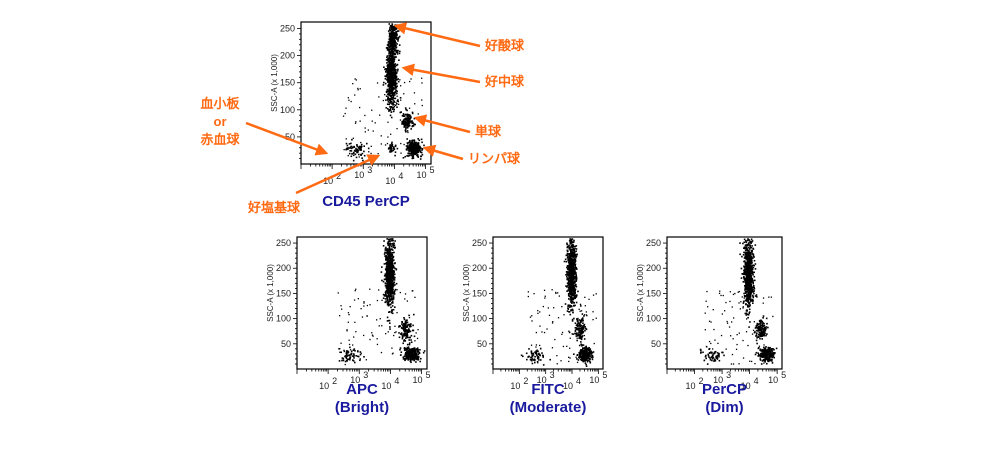  What do you see at coordinates (568, 386) in the screenshot?
I see `x-tick-label: 10` at bounding box center [568, 386].